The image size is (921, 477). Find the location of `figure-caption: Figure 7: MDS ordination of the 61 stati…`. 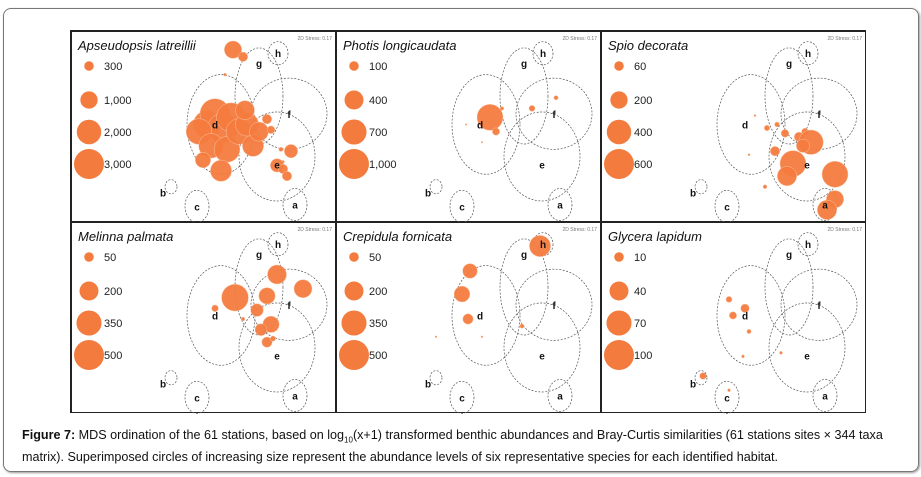

figure-caption: Figure 7: MDS ordination of the 61 stati… is located at coordinates (462, 446).